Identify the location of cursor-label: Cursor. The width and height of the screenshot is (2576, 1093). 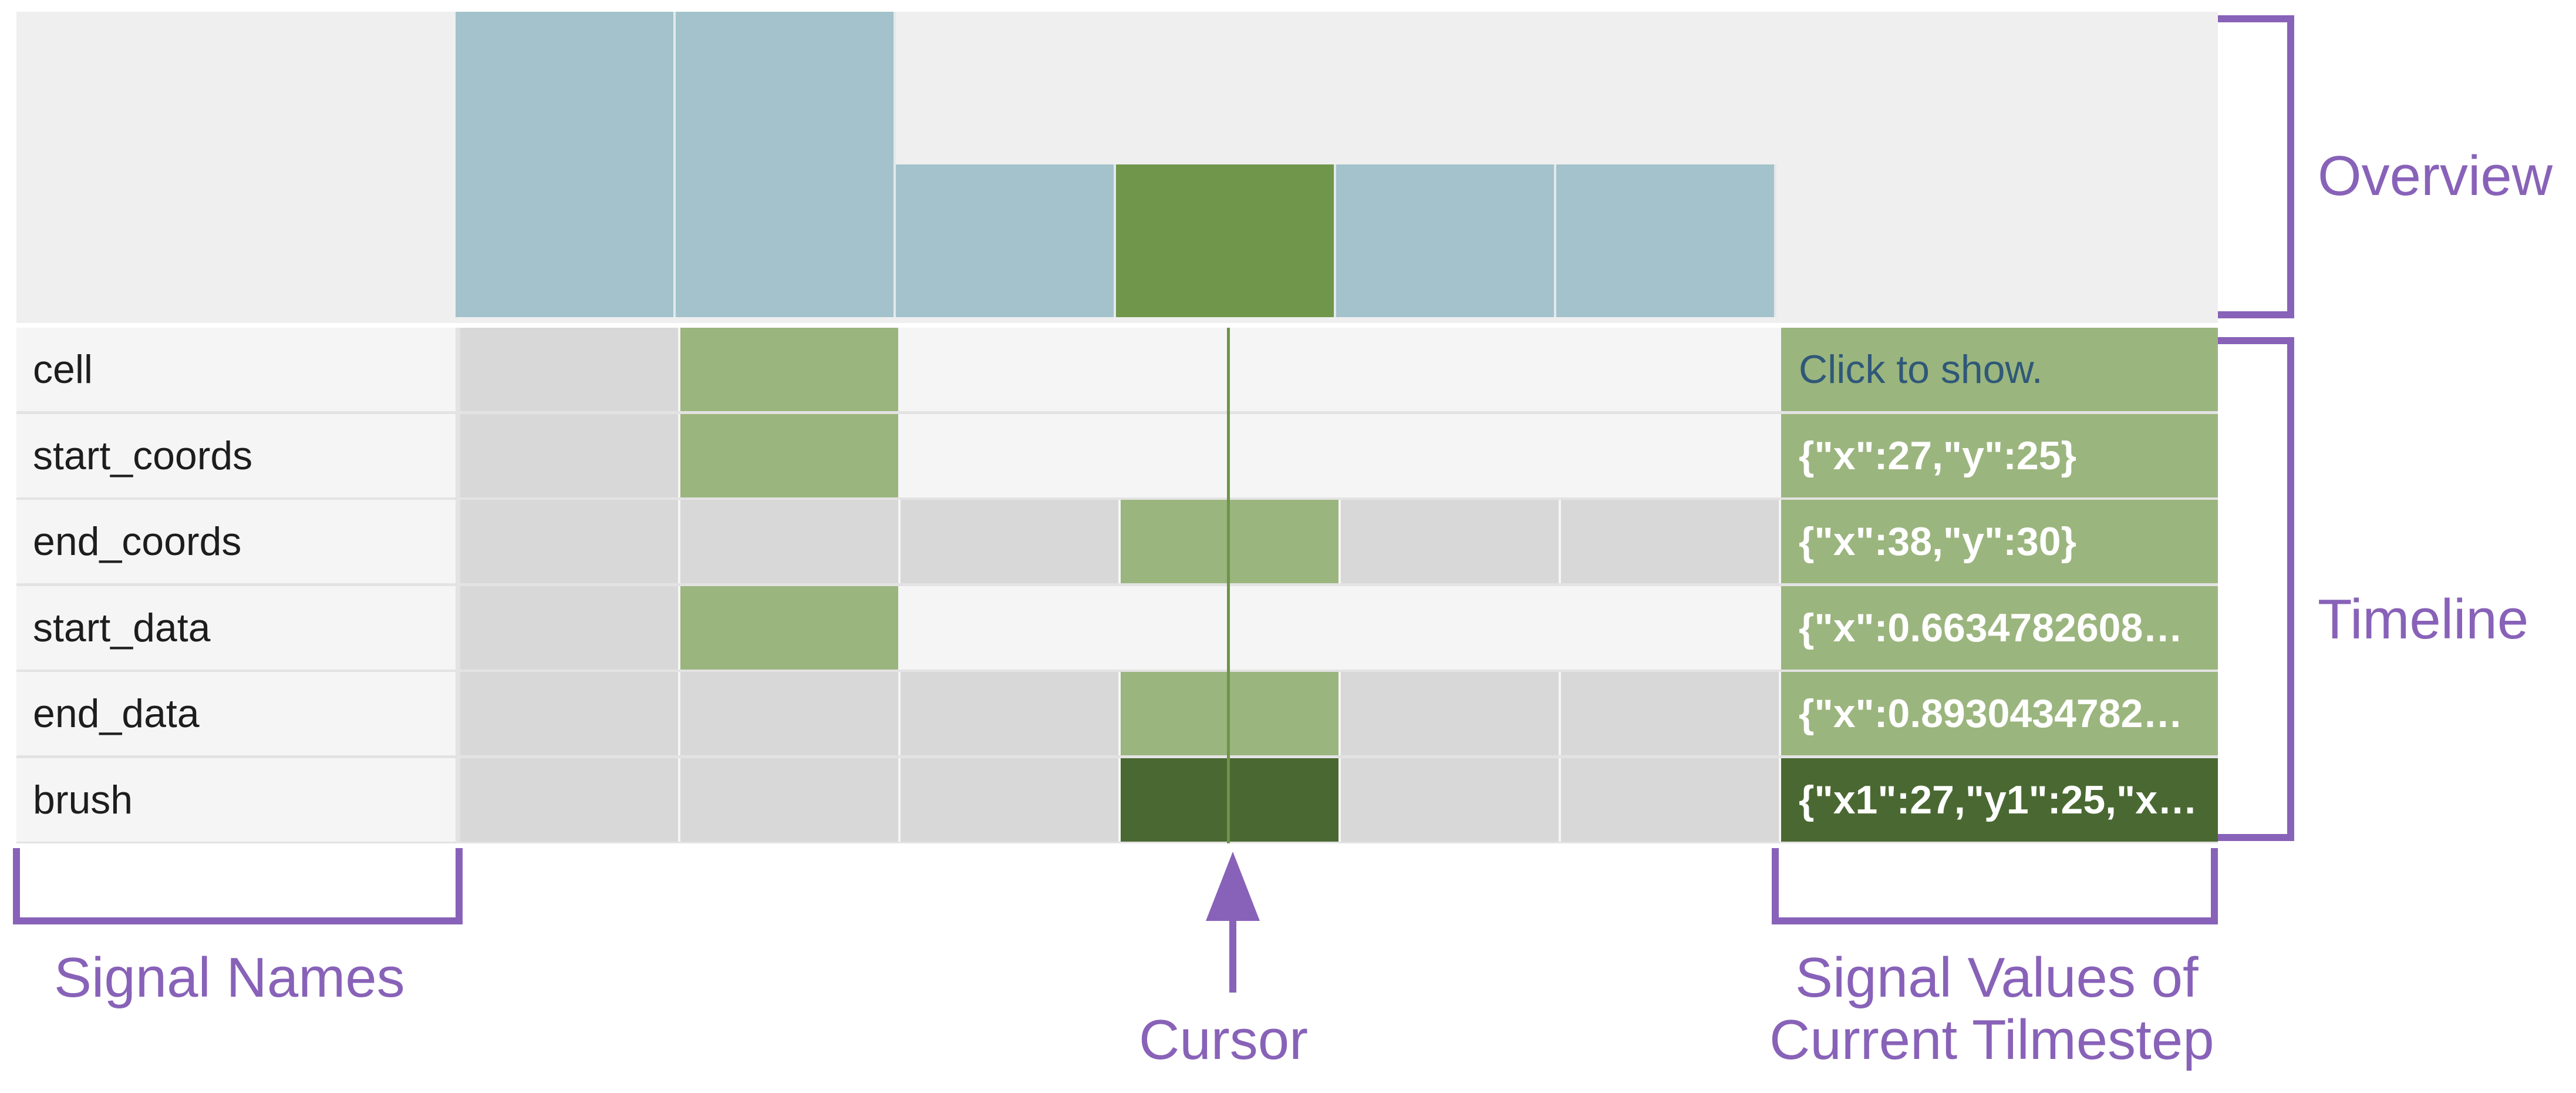
(1224, 1039).